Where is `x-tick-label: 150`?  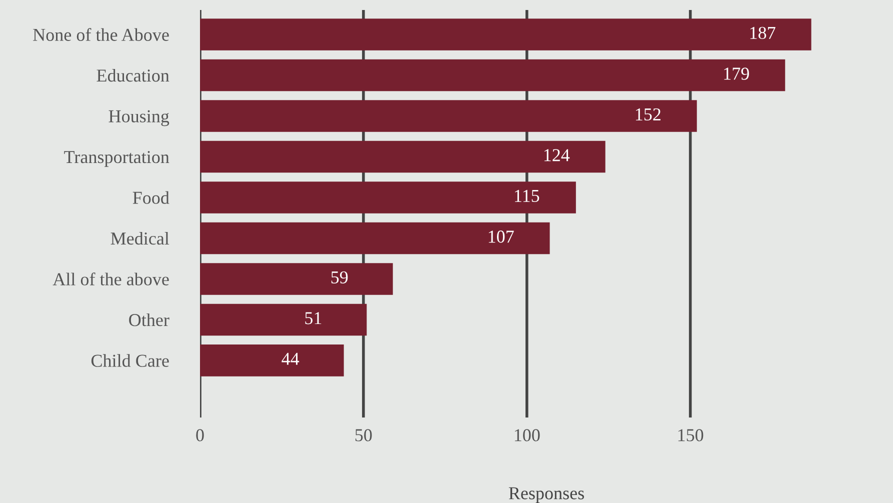 x-tick-label: 150 is located at coordinates (691, 435).